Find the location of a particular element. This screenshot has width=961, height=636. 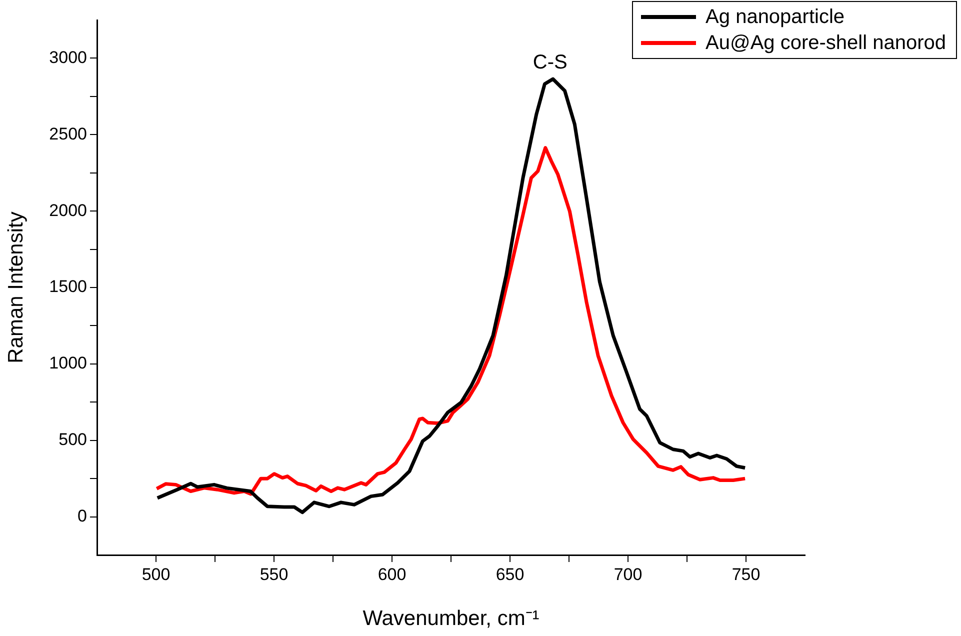

x-tick-label: 600 is located at coordinates (392, 574).